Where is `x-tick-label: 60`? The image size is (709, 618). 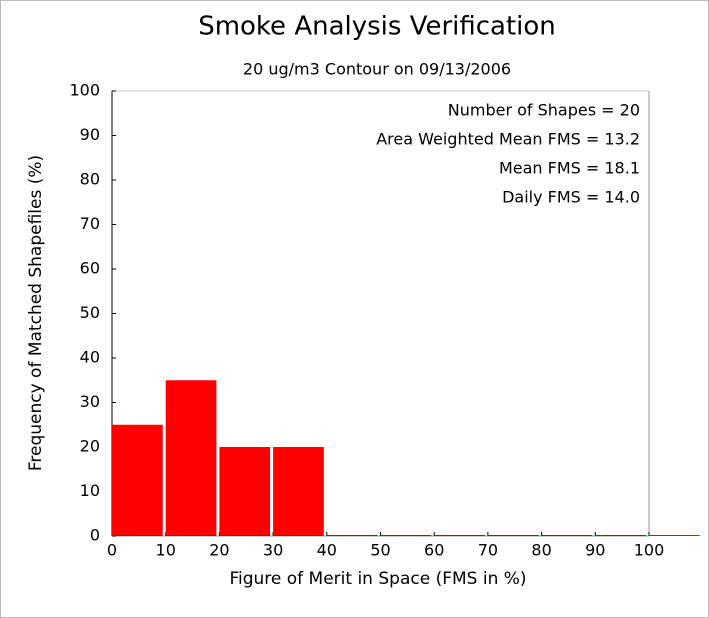 x-tick-label: 60 is located at coordinates (434, 550).